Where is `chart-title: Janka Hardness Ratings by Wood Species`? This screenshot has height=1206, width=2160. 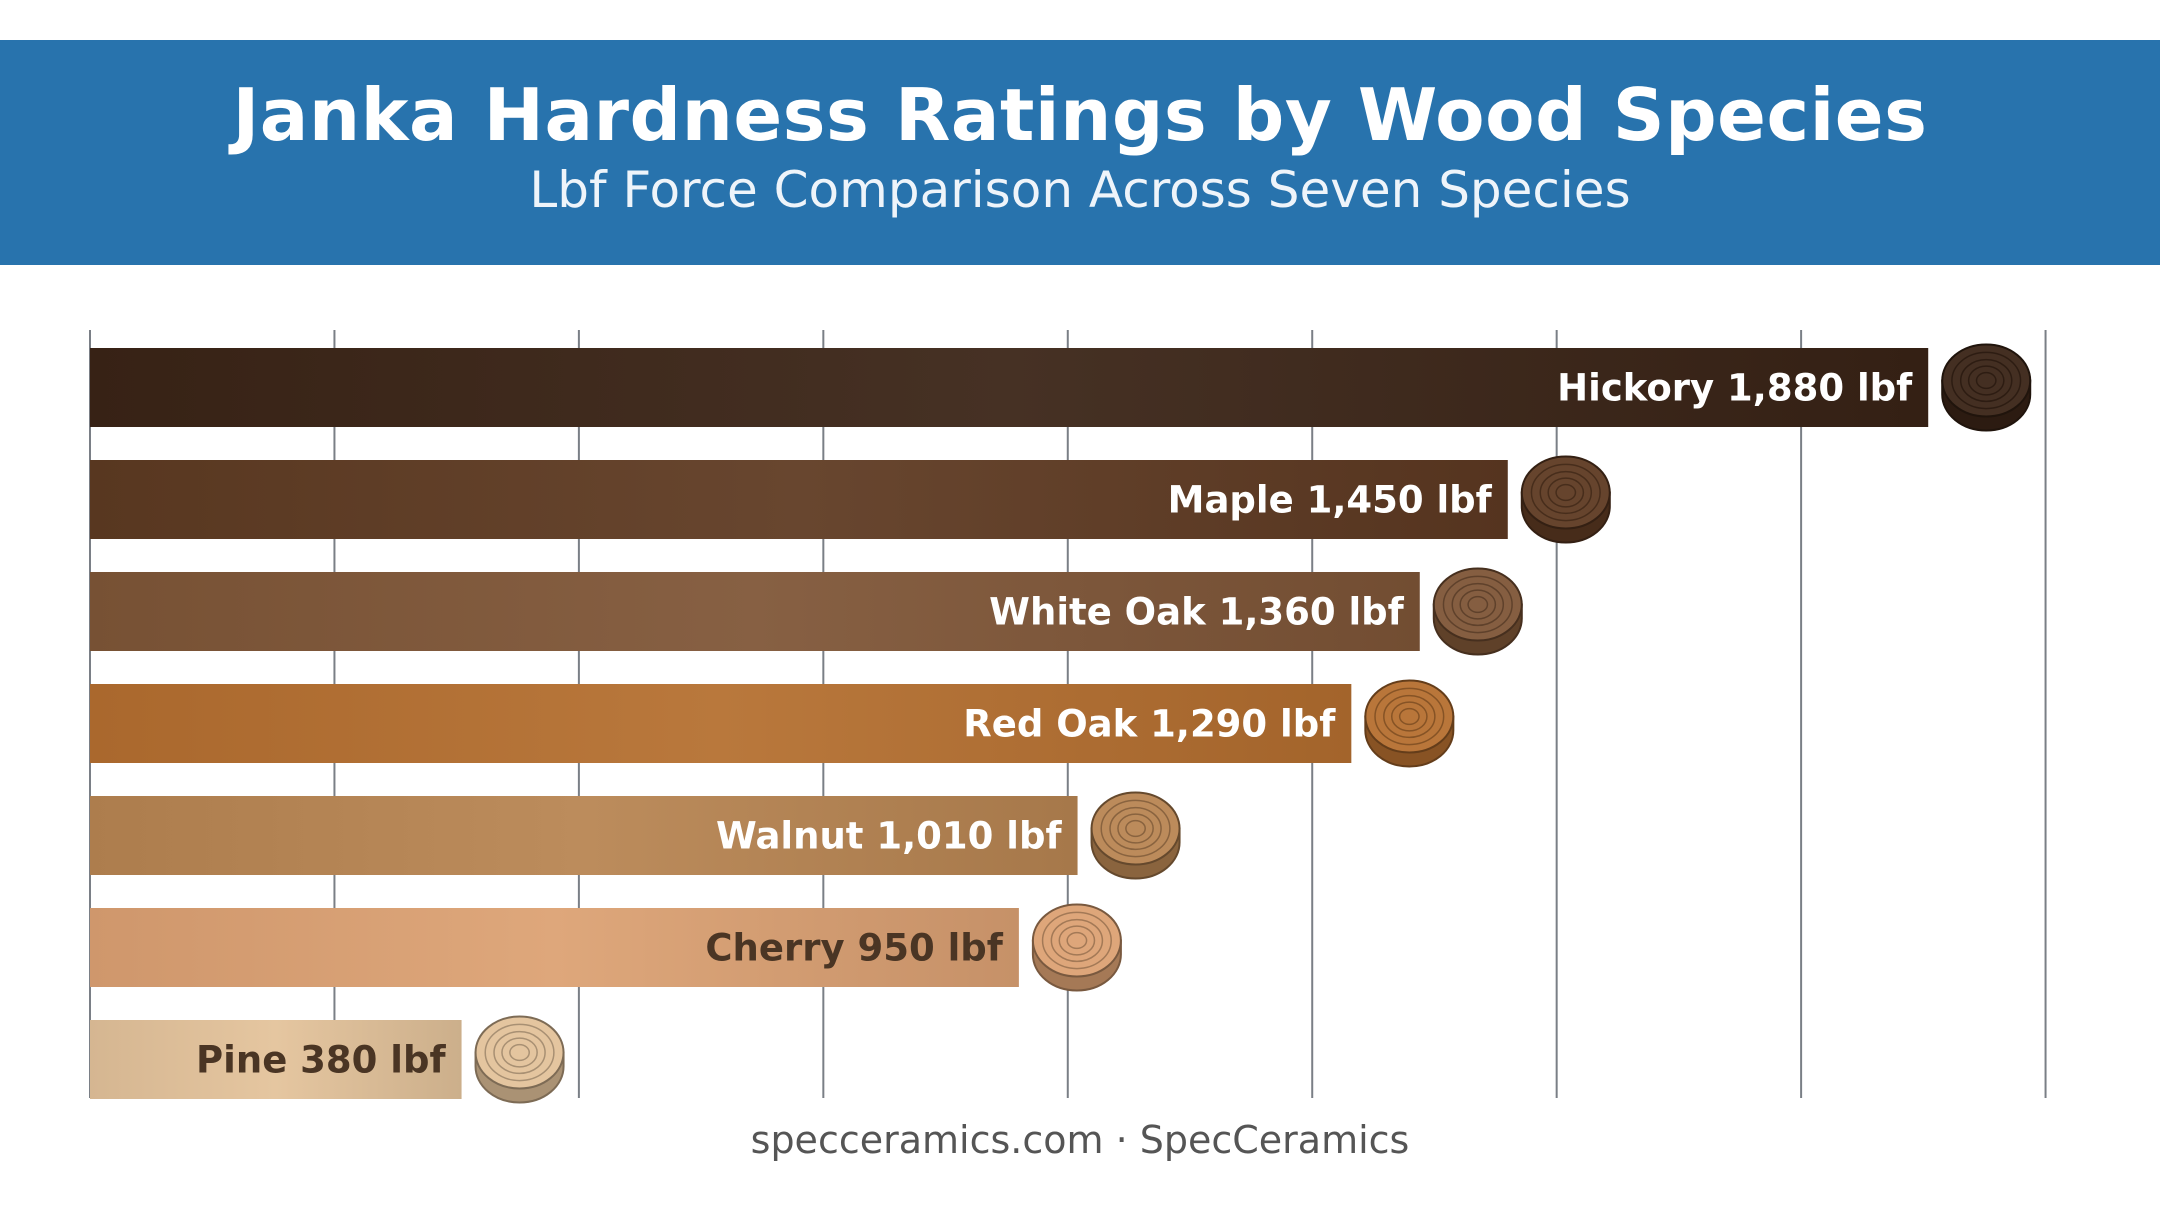 chart-title: Janka Hardness Ratings by Wood Species is located at coordinates (1080, 115).